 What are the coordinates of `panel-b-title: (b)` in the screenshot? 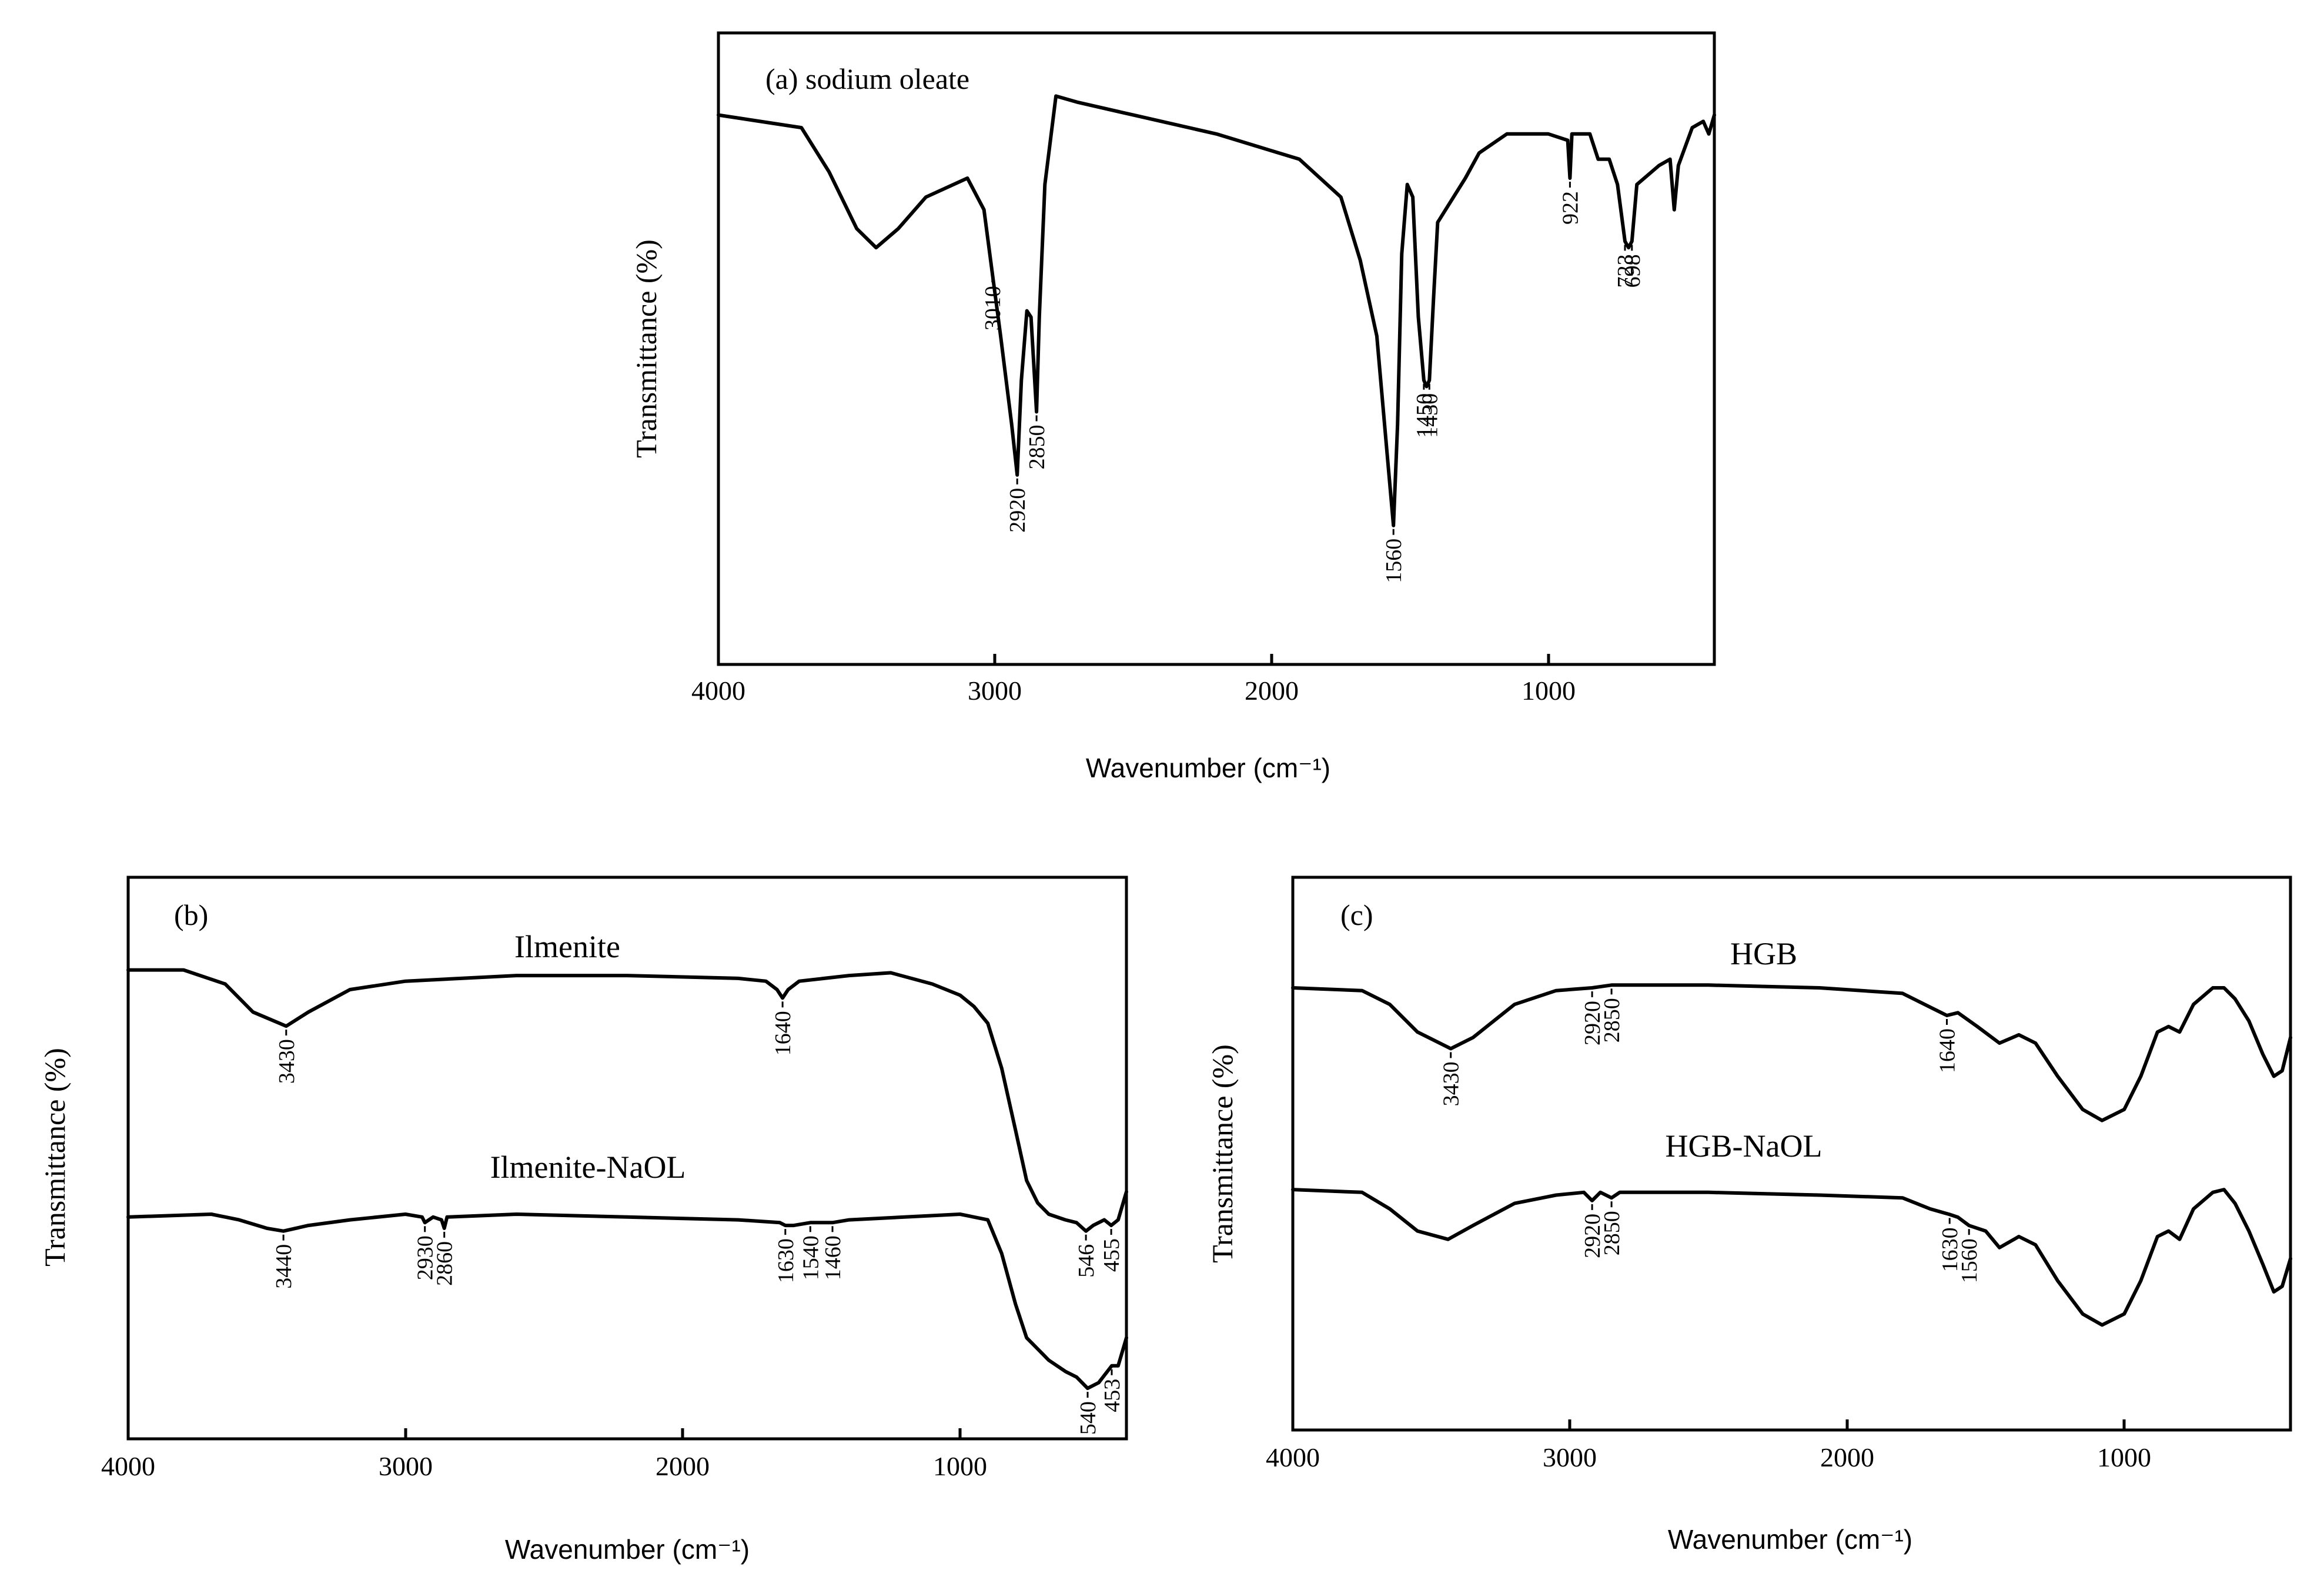 It's located at (191, 914).